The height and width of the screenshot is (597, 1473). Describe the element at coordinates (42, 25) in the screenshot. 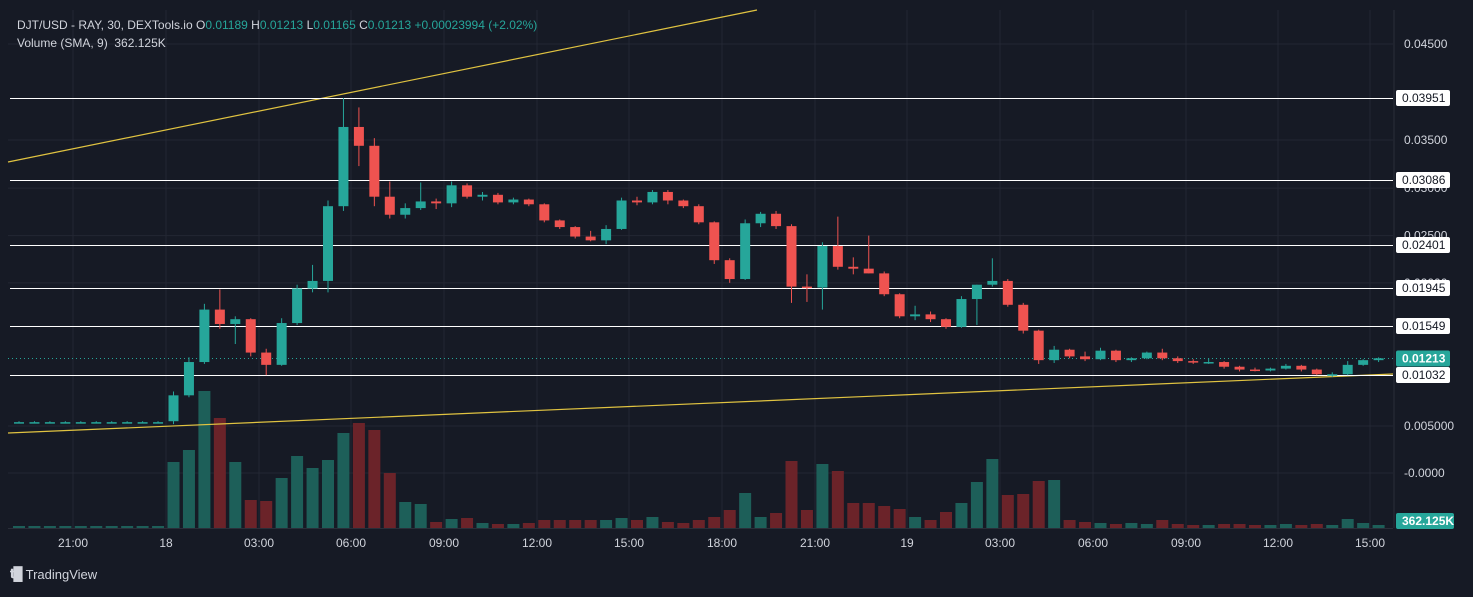

I see `symbol-name: DJT/USD` at that location.